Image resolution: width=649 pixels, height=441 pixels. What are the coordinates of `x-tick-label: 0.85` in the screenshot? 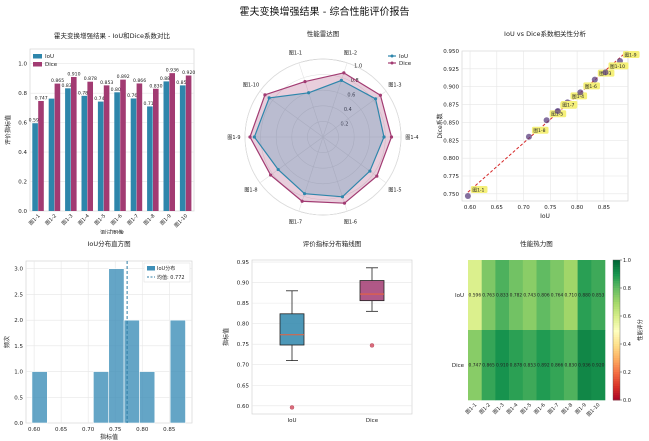 It's located at (169, 430).